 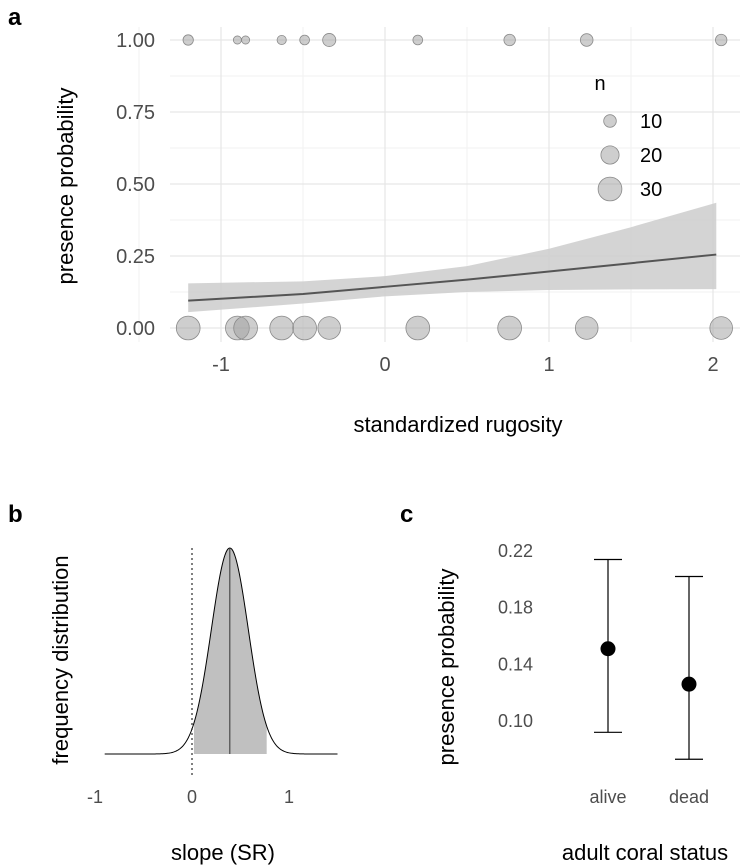 What do you see at coordinates (651, 156) in the screenshot?
I see `legend-label: 20` at bounding box center [651, 156].